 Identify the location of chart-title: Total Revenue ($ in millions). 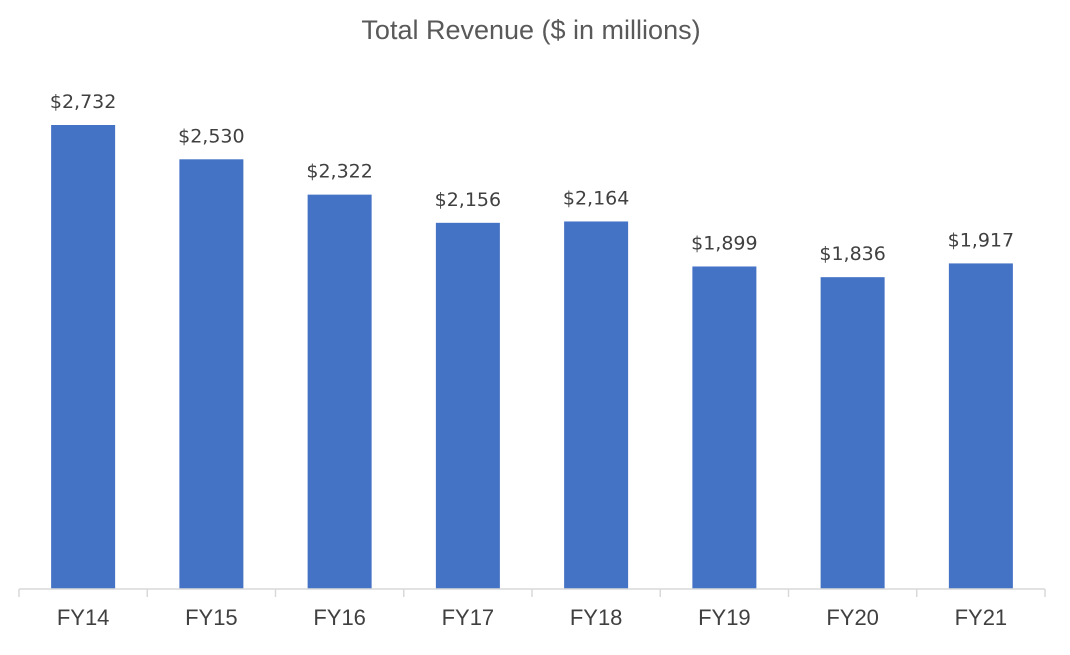
(530, 30).